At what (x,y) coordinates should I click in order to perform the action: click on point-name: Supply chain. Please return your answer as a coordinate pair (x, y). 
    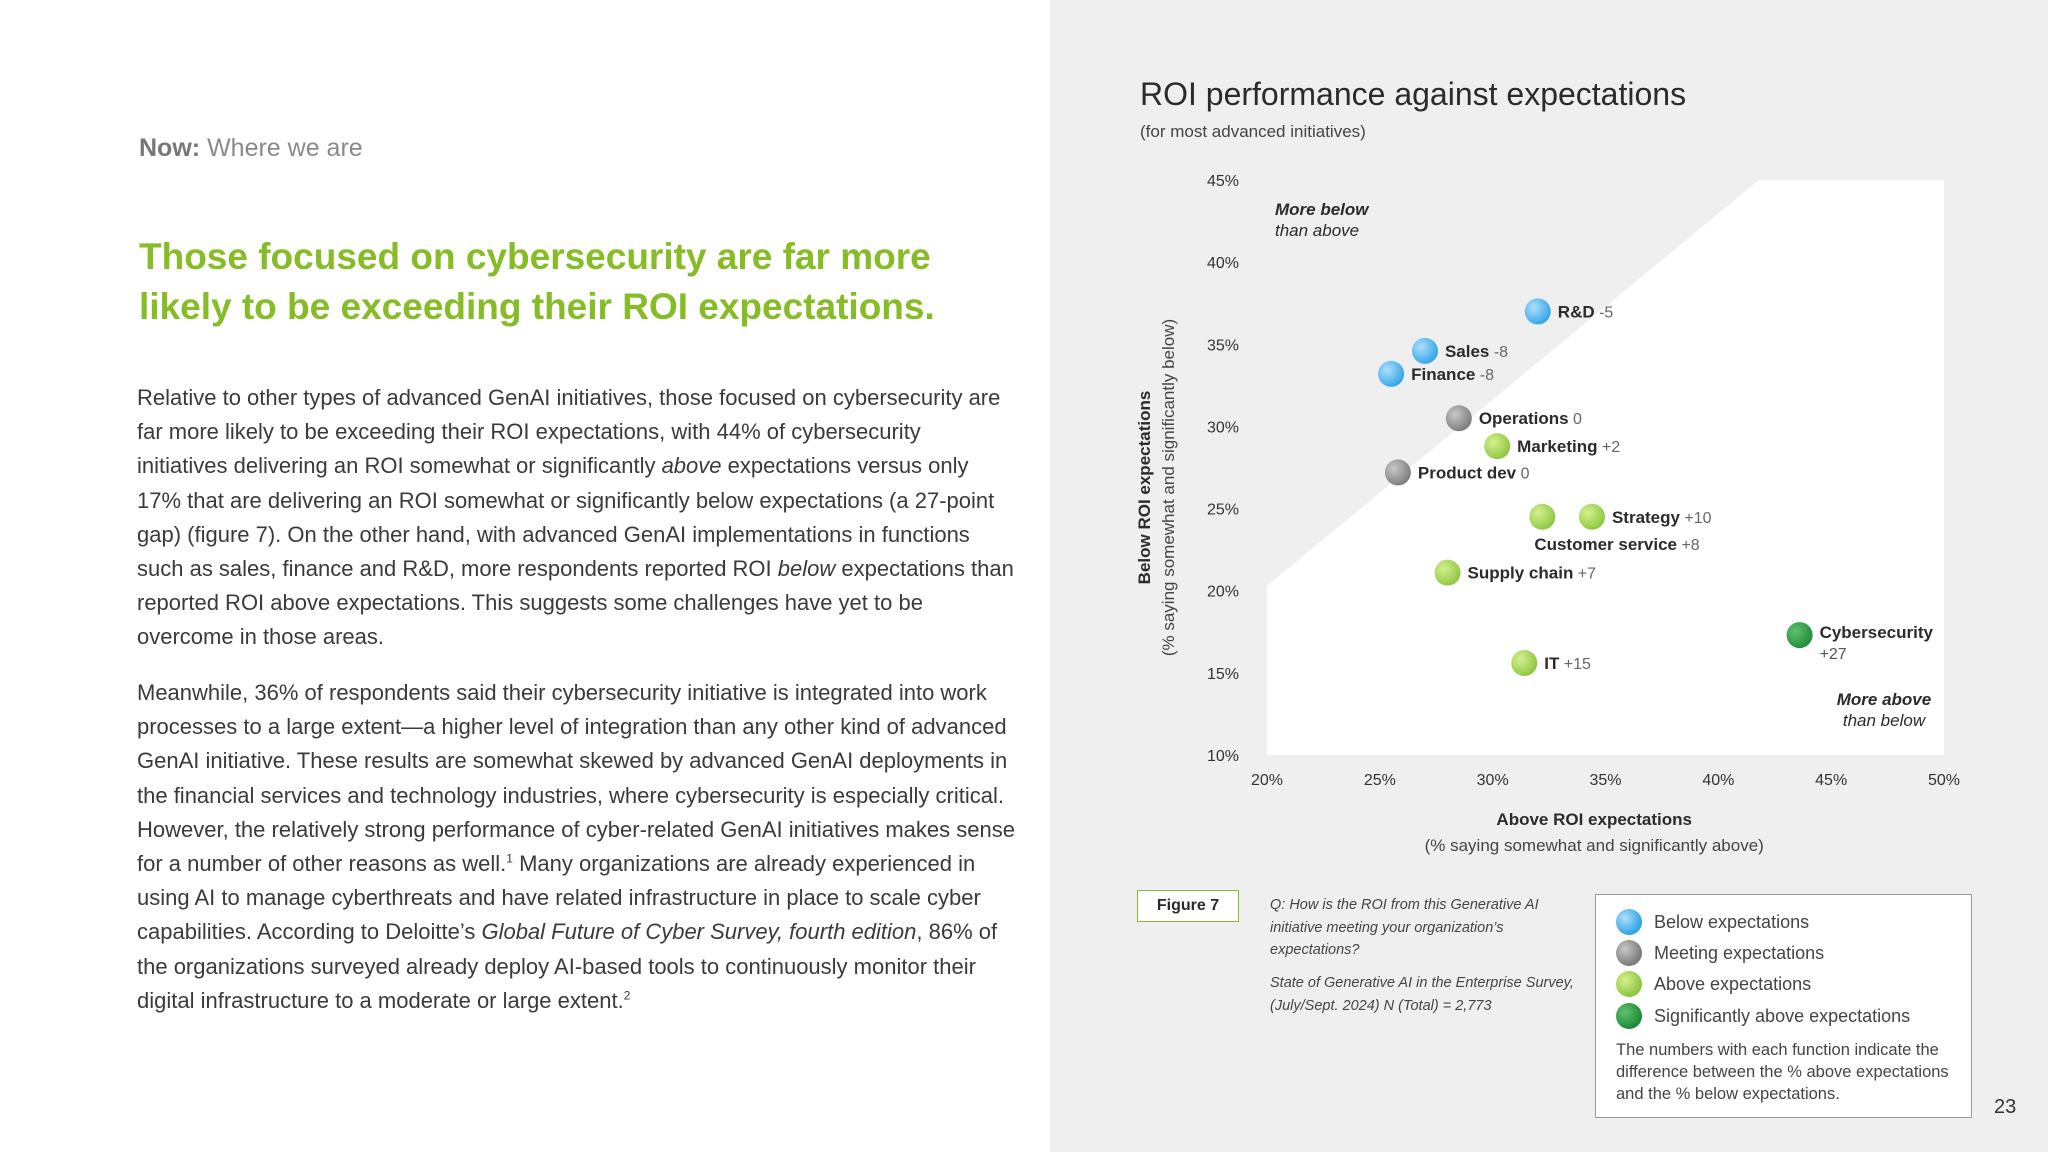
    Looking at the image, I should click on (1521, 573).